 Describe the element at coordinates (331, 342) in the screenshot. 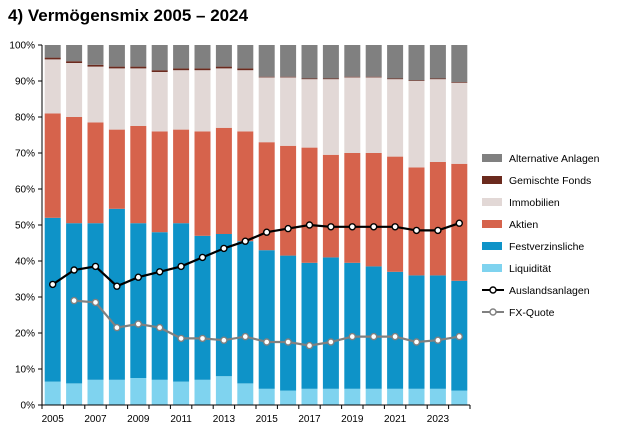

I see `point-fx-quote-2018` at that location.